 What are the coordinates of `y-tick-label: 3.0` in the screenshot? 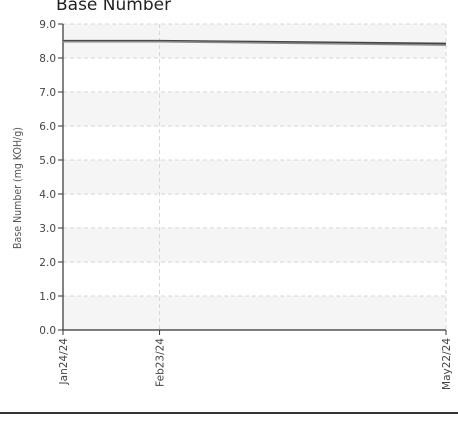 It's located at (47, 229).